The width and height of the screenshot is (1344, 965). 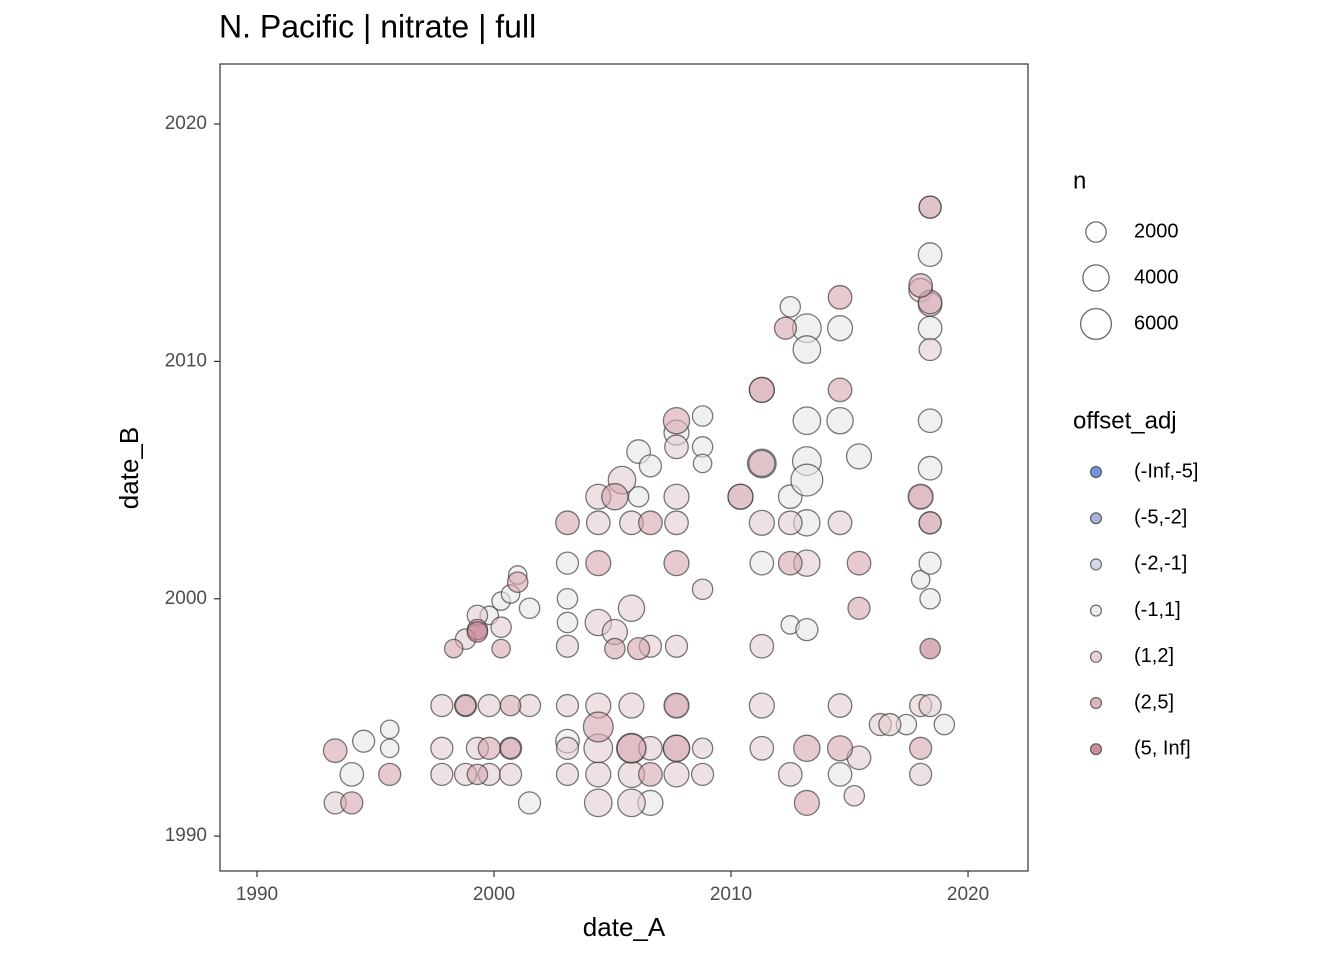 I want to click on y-tick-label: 1990, so click(x=186, y=835).